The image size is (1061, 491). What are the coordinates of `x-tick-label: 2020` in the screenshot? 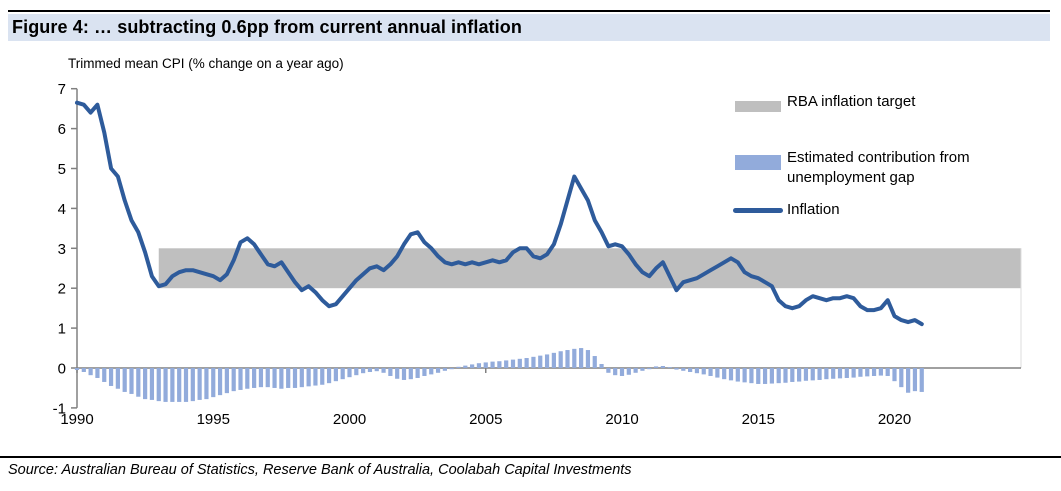 It's located at (894, 419).